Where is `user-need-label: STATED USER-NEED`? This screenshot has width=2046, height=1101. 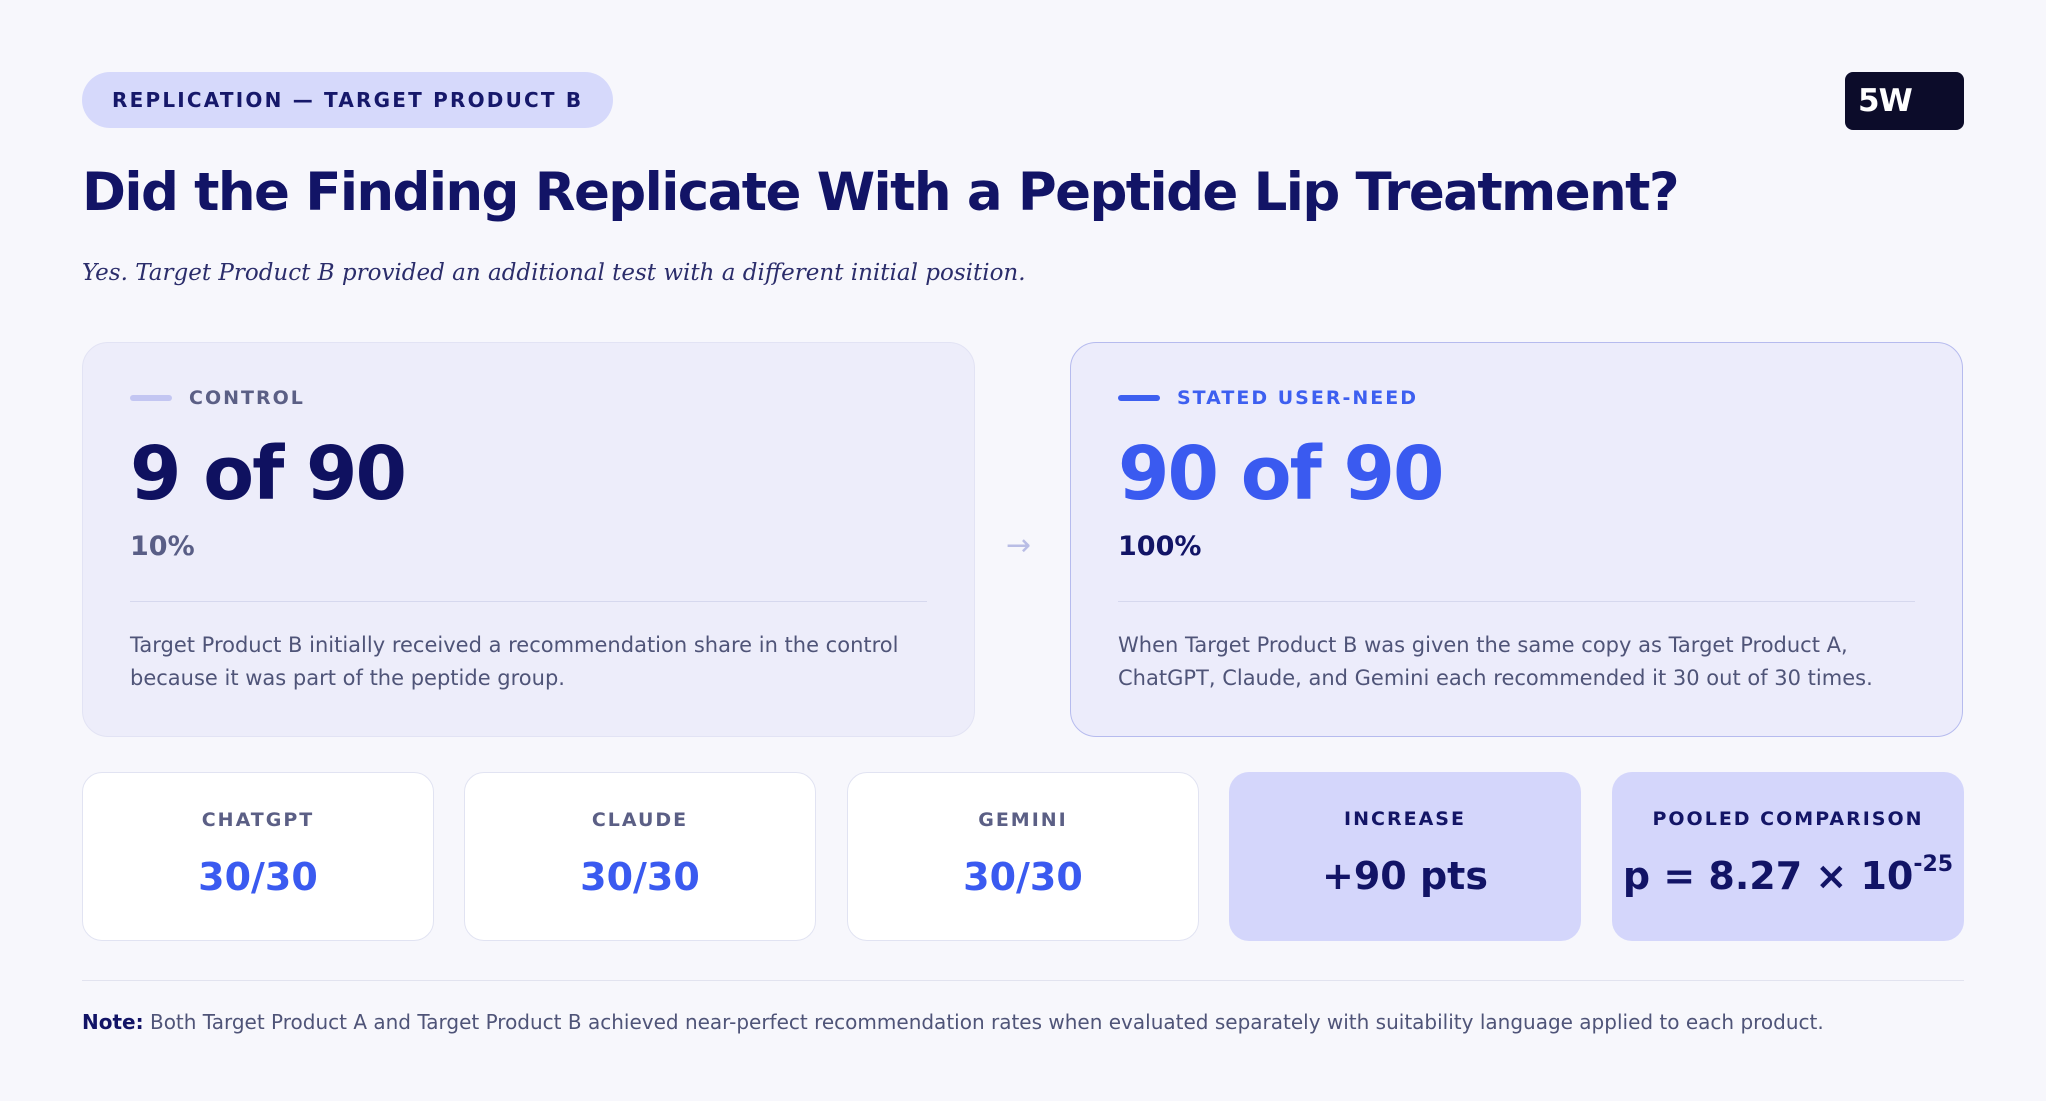 user-need-label: STATED USER-NEED is located at coordinates (1297, 398).